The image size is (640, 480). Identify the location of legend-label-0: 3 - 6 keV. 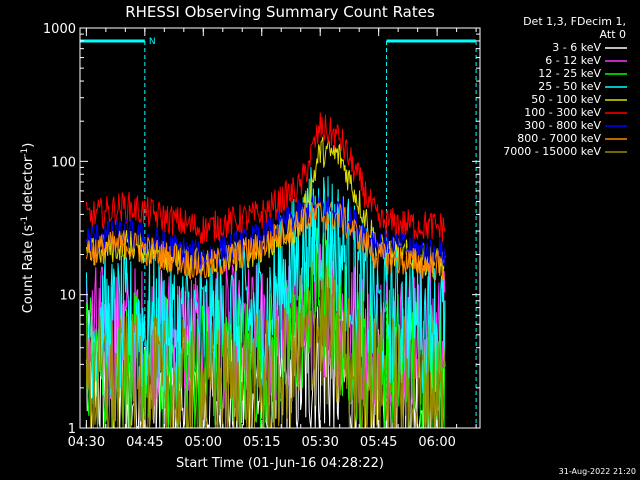
(576, 47).